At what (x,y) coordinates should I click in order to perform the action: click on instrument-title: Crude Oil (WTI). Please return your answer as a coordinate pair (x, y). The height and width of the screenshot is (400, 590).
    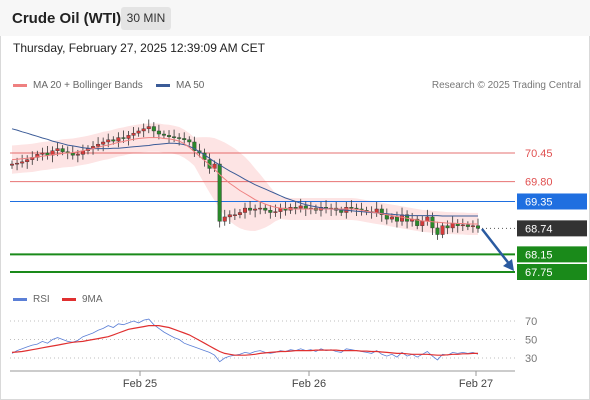
    Looking at the image, I should click on (67, 18).